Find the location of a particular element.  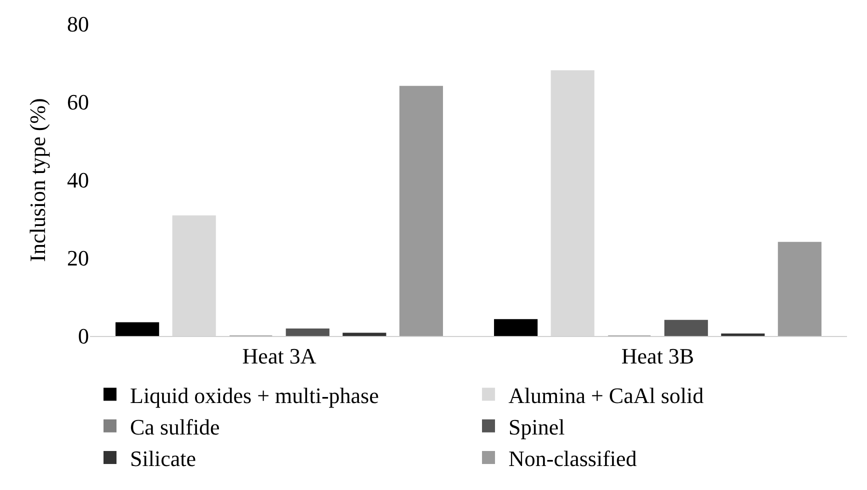

legend-label: Silicate is located at coordinates (163, 459).